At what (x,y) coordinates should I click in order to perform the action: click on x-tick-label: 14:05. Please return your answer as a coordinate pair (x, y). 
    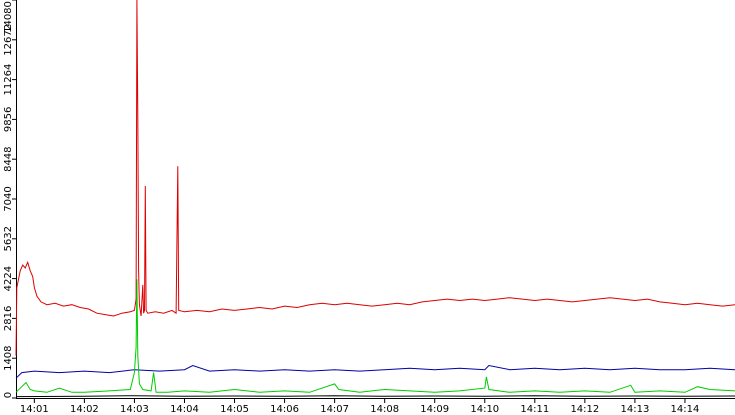
    Looking at the image, I should click on (234, 409).